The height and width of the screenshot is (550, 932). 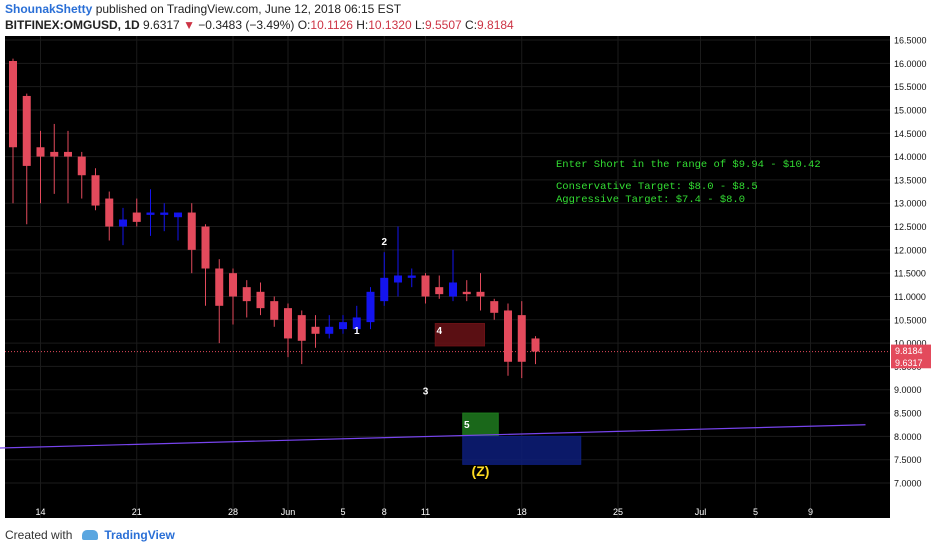 I want to click on tradingview-brand: TradingView, so click(x=139, y=535).